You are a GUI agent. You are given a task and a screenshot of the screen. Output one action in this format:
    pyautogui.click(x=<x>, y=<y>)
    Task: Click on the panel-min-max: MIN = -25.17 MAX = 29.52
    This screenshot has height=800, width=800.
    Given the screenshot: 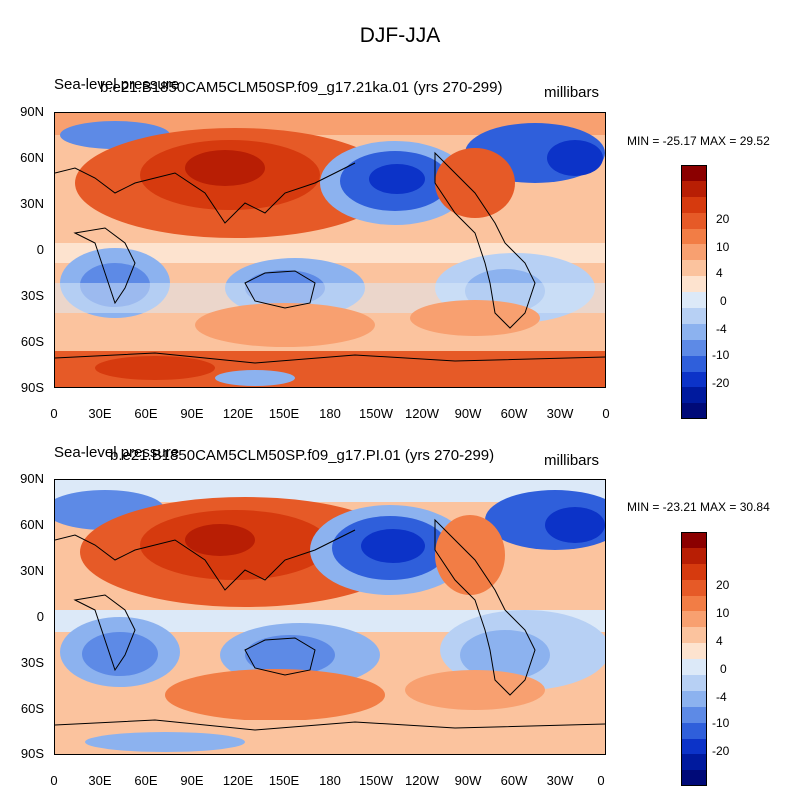 What is the action you would take?
    pyautogui.click(x=698, y=141)
    